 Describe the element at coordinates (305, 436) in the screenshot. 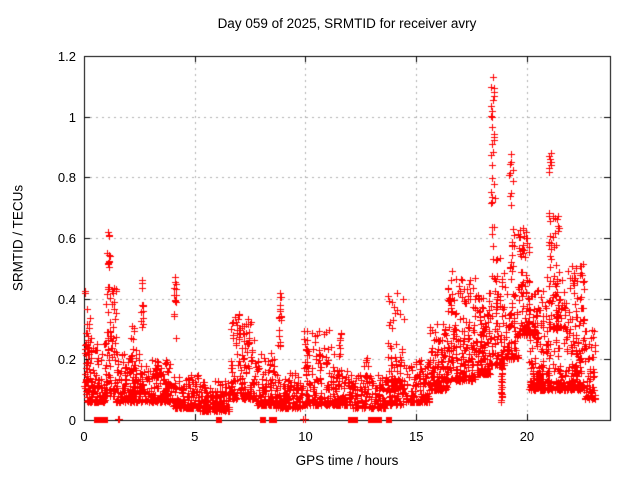

I see `x-tick-label: 10` at that location.